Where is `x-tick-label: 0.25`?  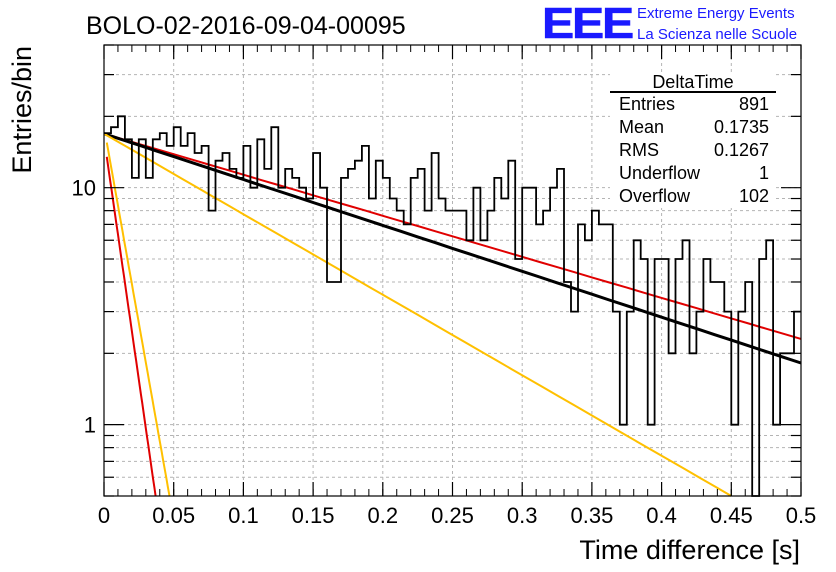 x-tick-label: 0.25 is located at coordinates (452, 515).